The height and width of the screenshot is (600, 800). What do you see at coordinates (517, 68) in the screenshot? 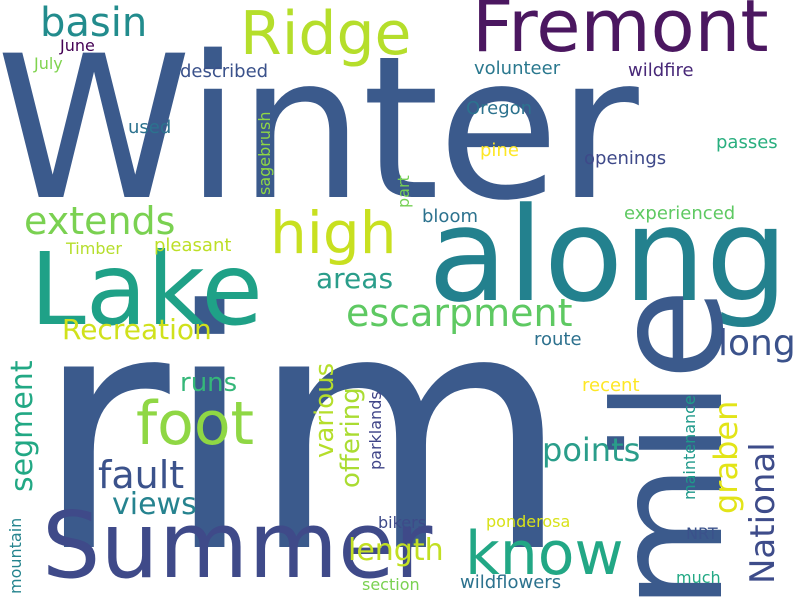
I see `word-volunteer: volunteer` at bounding box center [517, 68].